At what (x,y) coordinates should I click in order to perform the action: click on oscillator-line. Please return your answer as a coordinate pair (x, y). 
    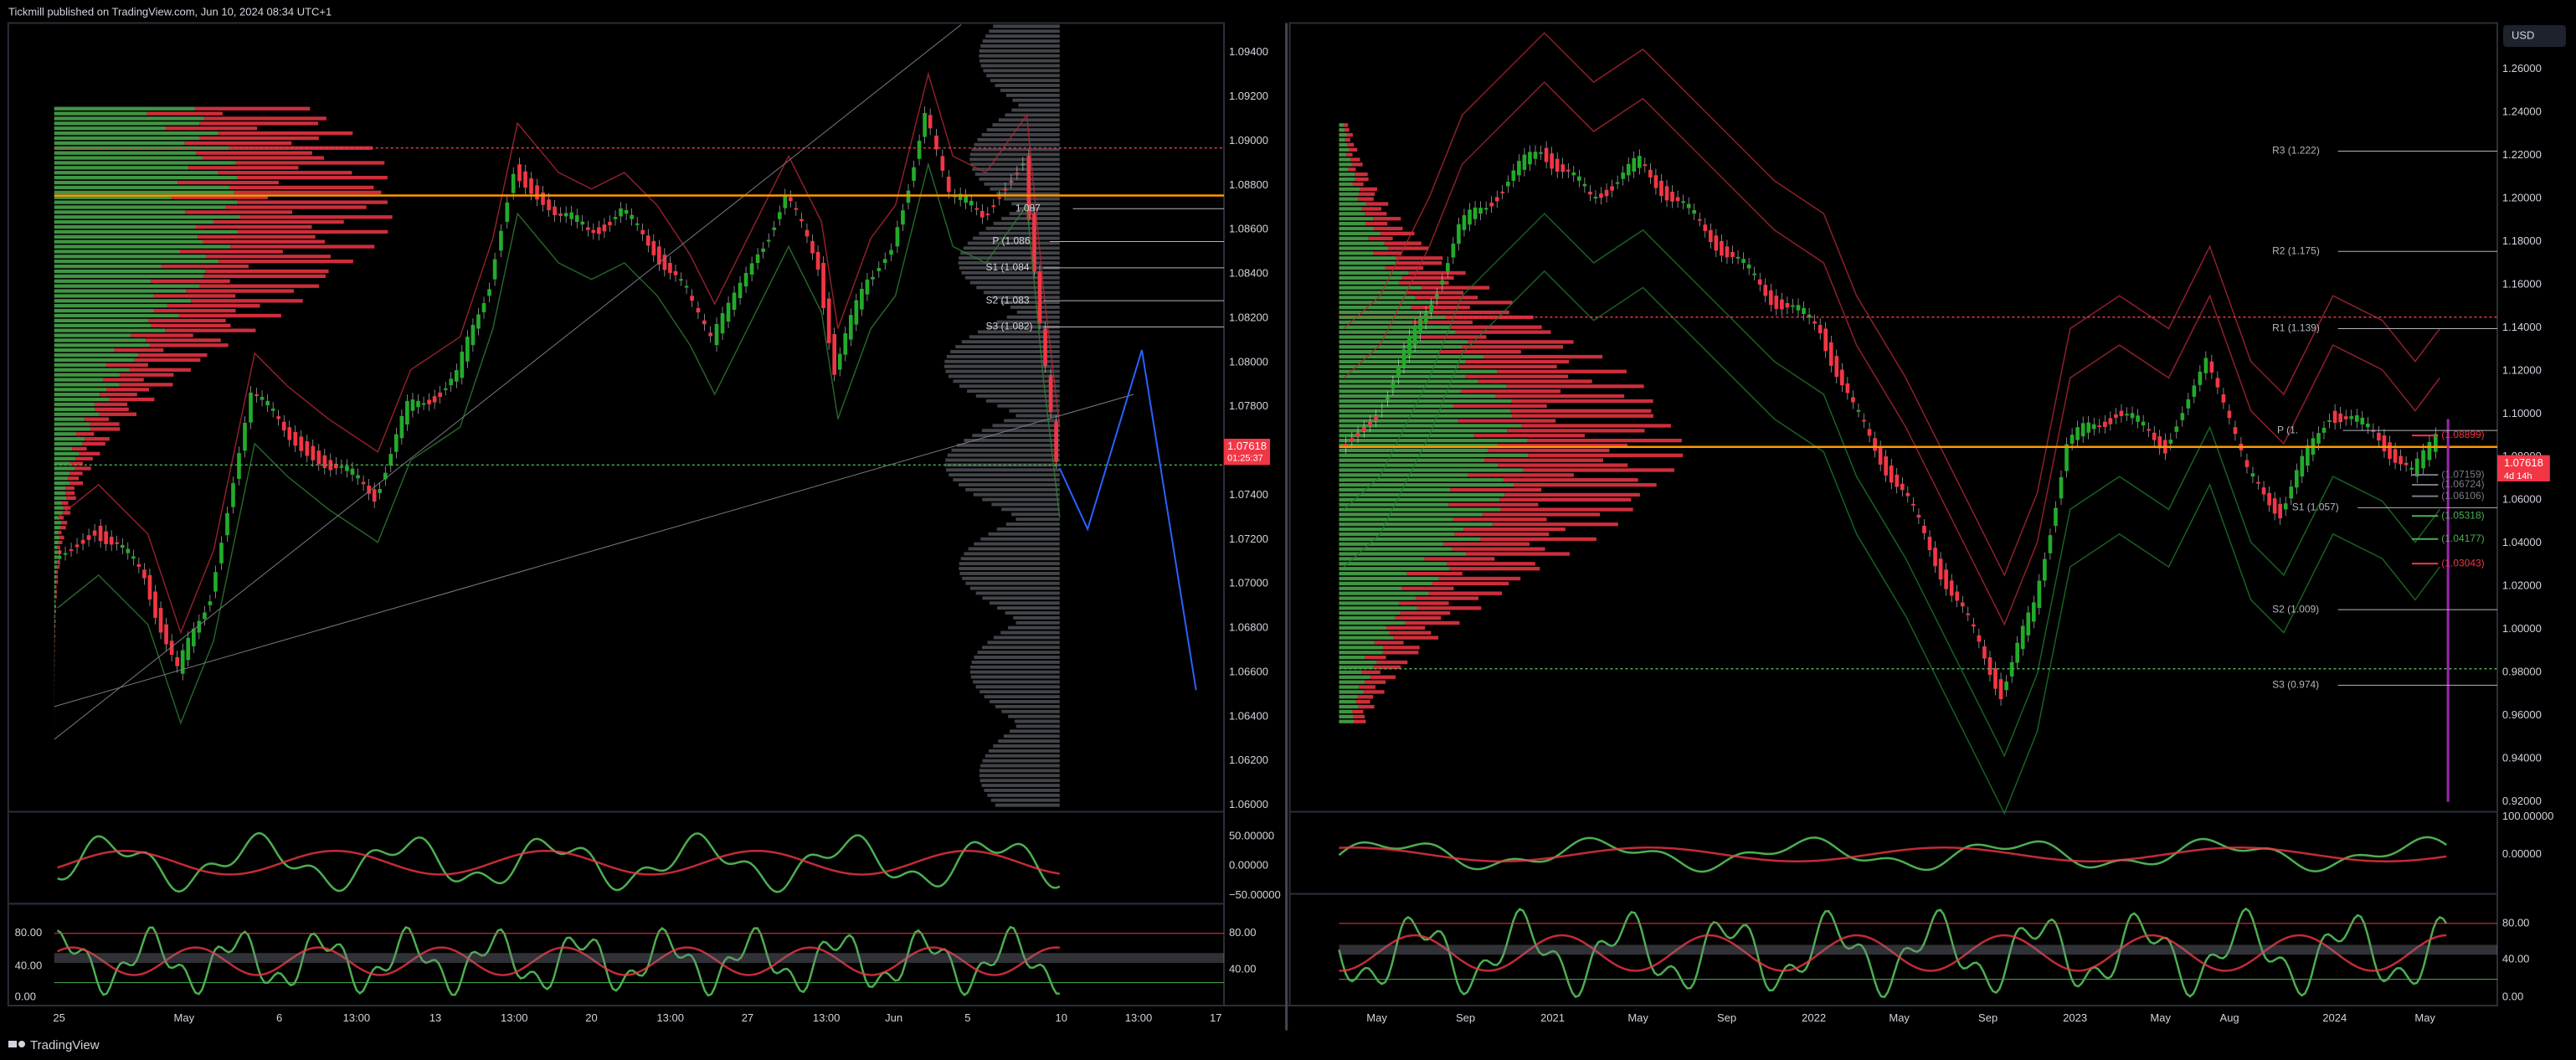
    Looking at the image, I should click on (559, 862).